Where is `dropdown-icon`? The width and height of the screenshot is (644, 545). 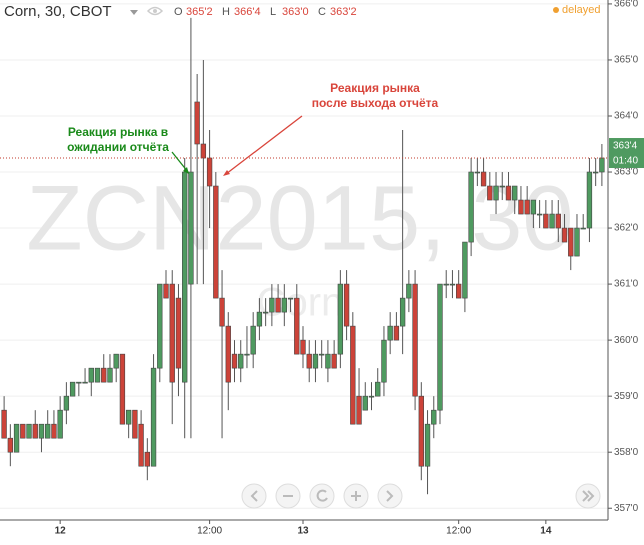
dropdown-icon is located at coordinates (134, 12).